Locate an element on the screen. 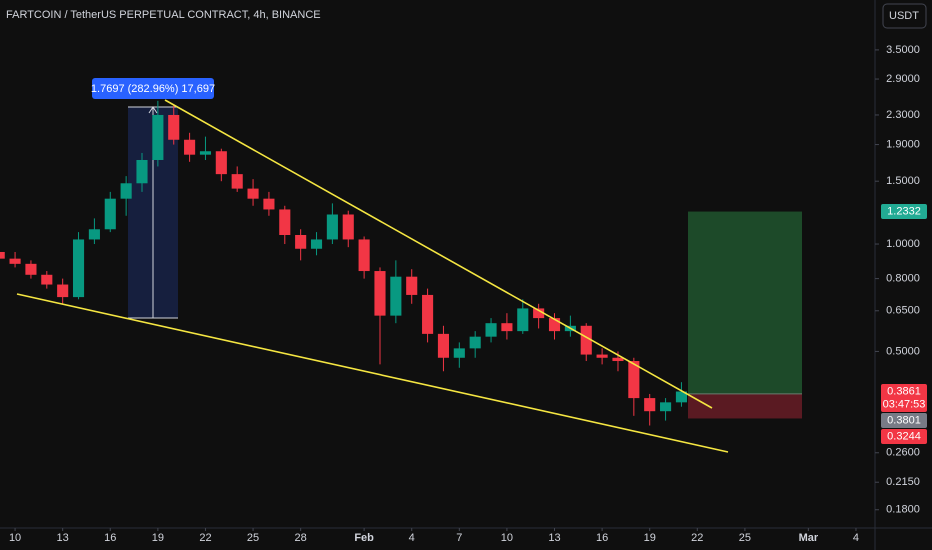 The height and width of the screenshot is (550, 932). y-tick-label: 1.0000 is located at coordinates (903, 244).